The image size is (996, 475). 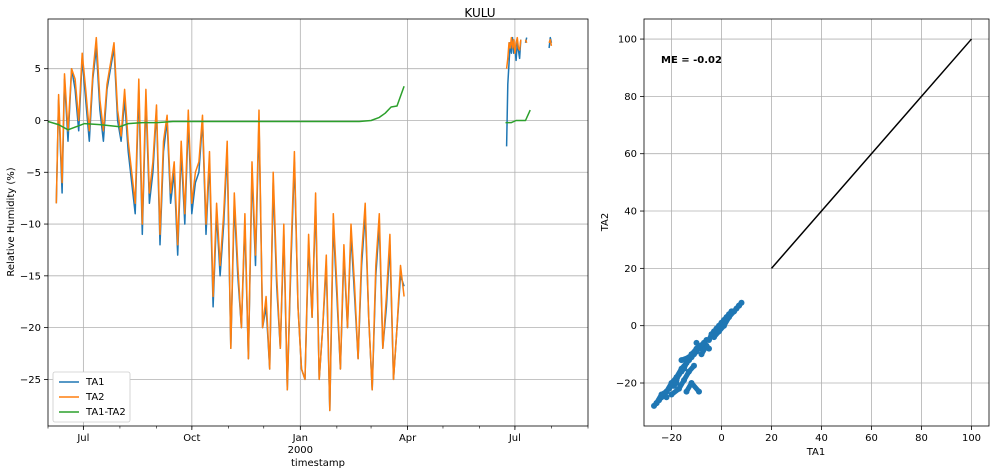 I want to click on left-x-tick-year: 2000, so click(x=300, y=450).